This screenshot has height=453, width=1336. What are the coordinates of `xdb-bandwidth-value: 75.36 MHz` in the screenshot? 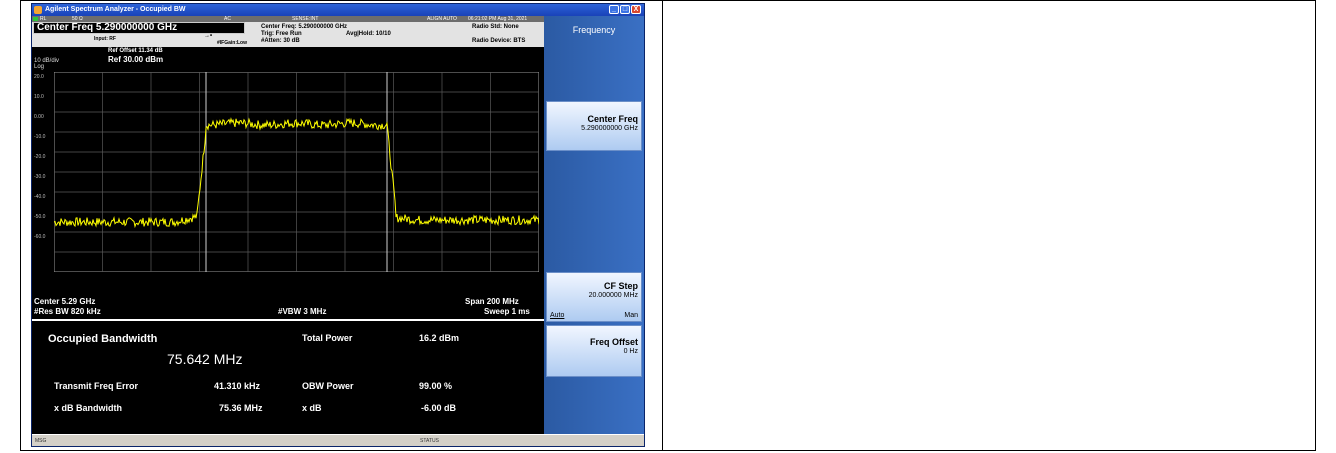 It's located at (241, 408).